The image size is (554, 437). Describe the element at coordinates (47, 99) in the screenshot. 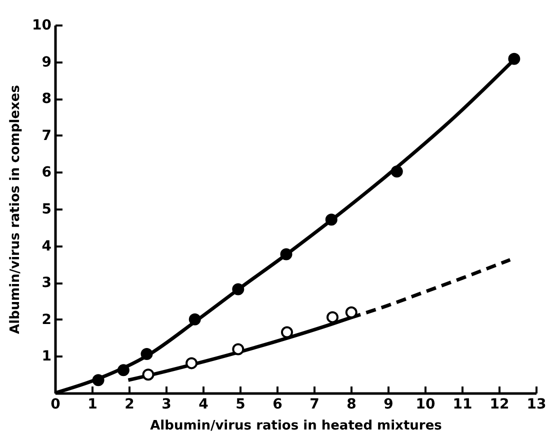

I see `y-tick-label: 8` at that location.